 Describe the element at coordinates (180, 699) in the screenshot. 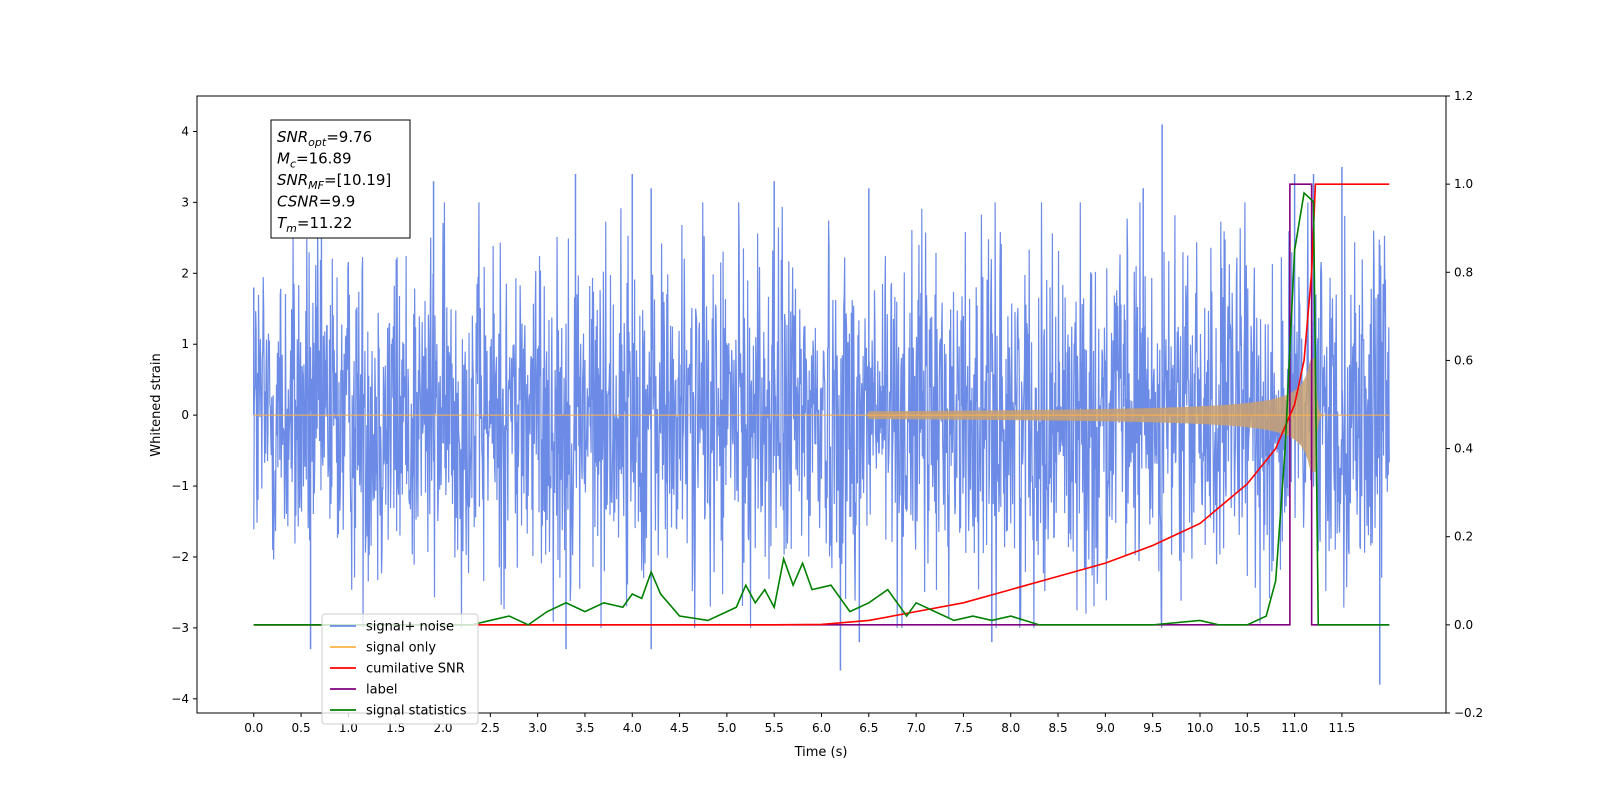

I see `y-left-tick-label: −4` at that location.